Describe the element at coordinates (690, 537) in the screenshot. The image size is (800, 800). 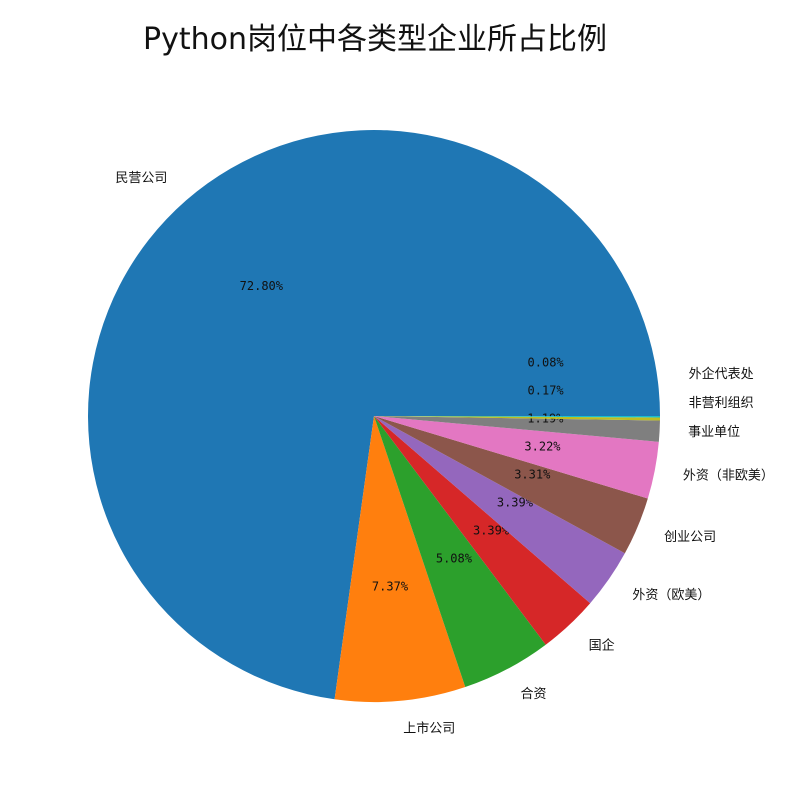
I see `slice-label: 创业公司` at that location.